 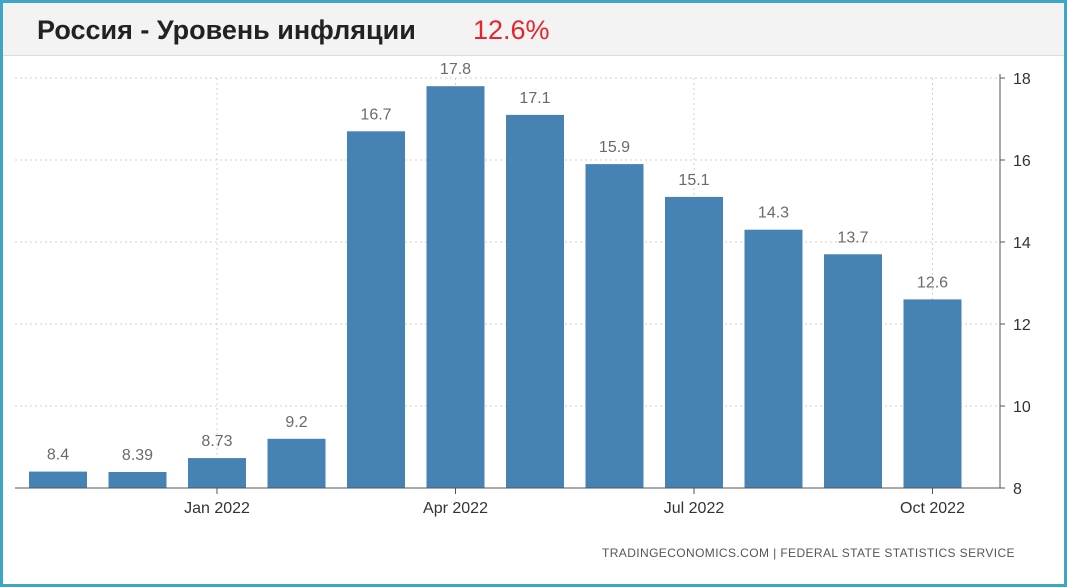 What do you see at coordinates (1022, 79) in the screenshot?
I see `y-tick-label: 18` at bounding box center [1022, 79].